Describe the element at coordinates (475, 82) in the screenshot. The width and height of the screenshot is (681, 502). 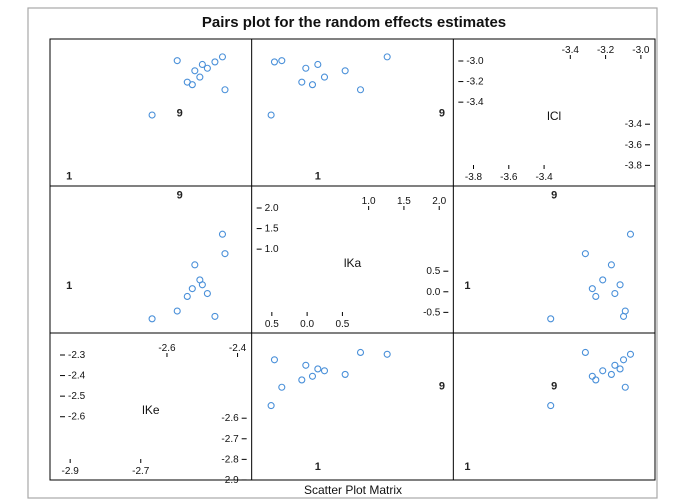
I see `axis-tick-label: -3.2` at that location.